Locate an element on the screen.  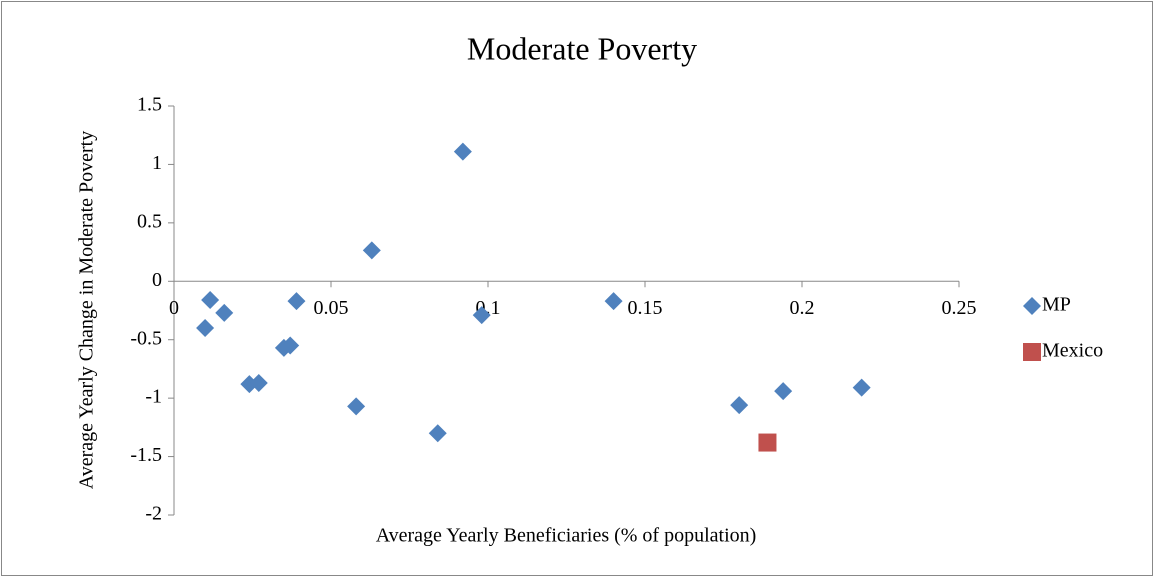
x-tick-label: 0.05 is located at coordinates (331, 308).